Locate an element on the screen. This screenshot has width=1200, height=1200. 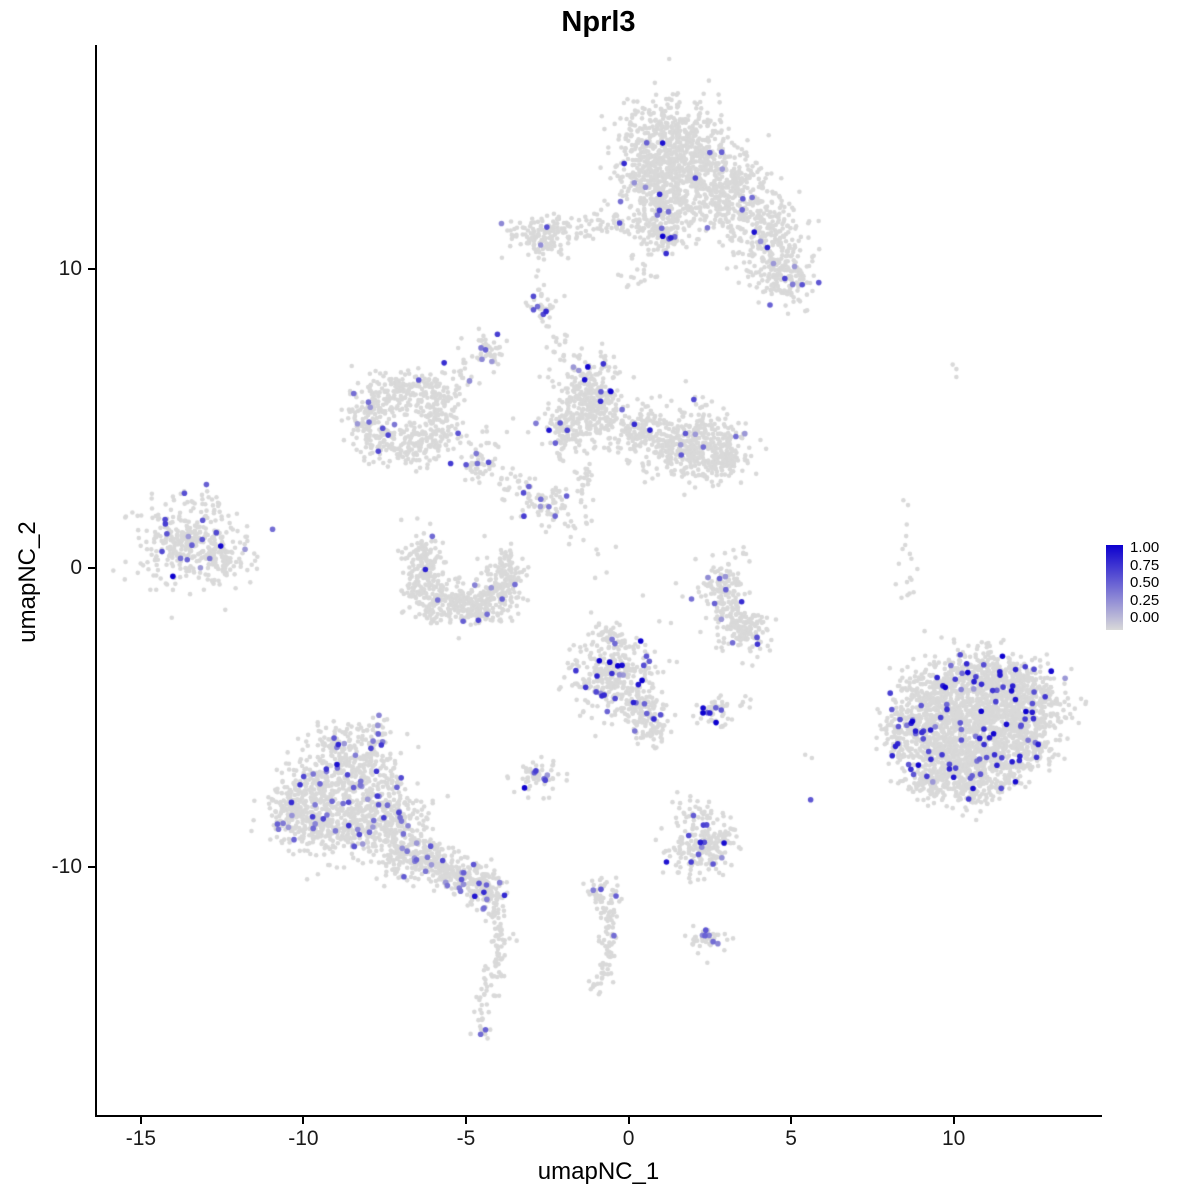
legend-label: 0.25 is located at coordinates (1145, 600).